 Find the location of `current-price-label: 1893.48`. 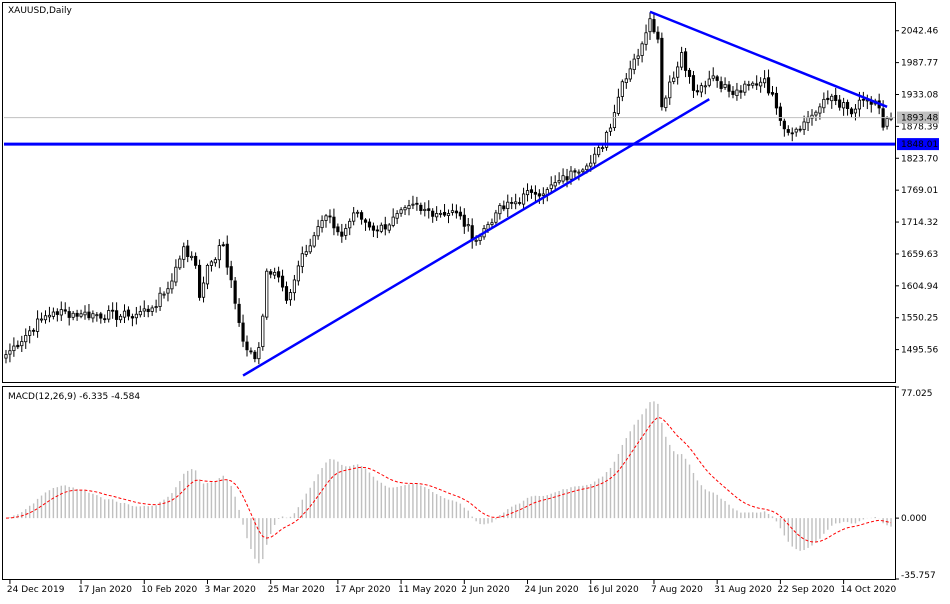

current-price-label: 1893.48 is located at coordinates (919, 119).